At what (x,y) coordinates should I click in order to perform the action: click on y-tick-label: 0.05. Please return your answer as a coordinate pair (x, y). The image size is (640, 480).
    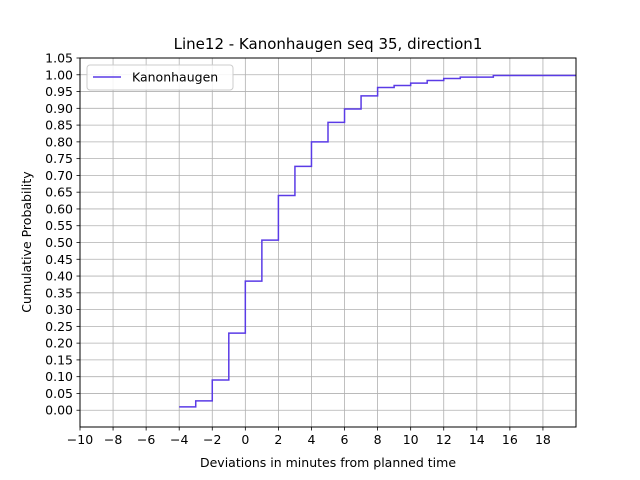
    Looking at the image, I should click on (59, 393).